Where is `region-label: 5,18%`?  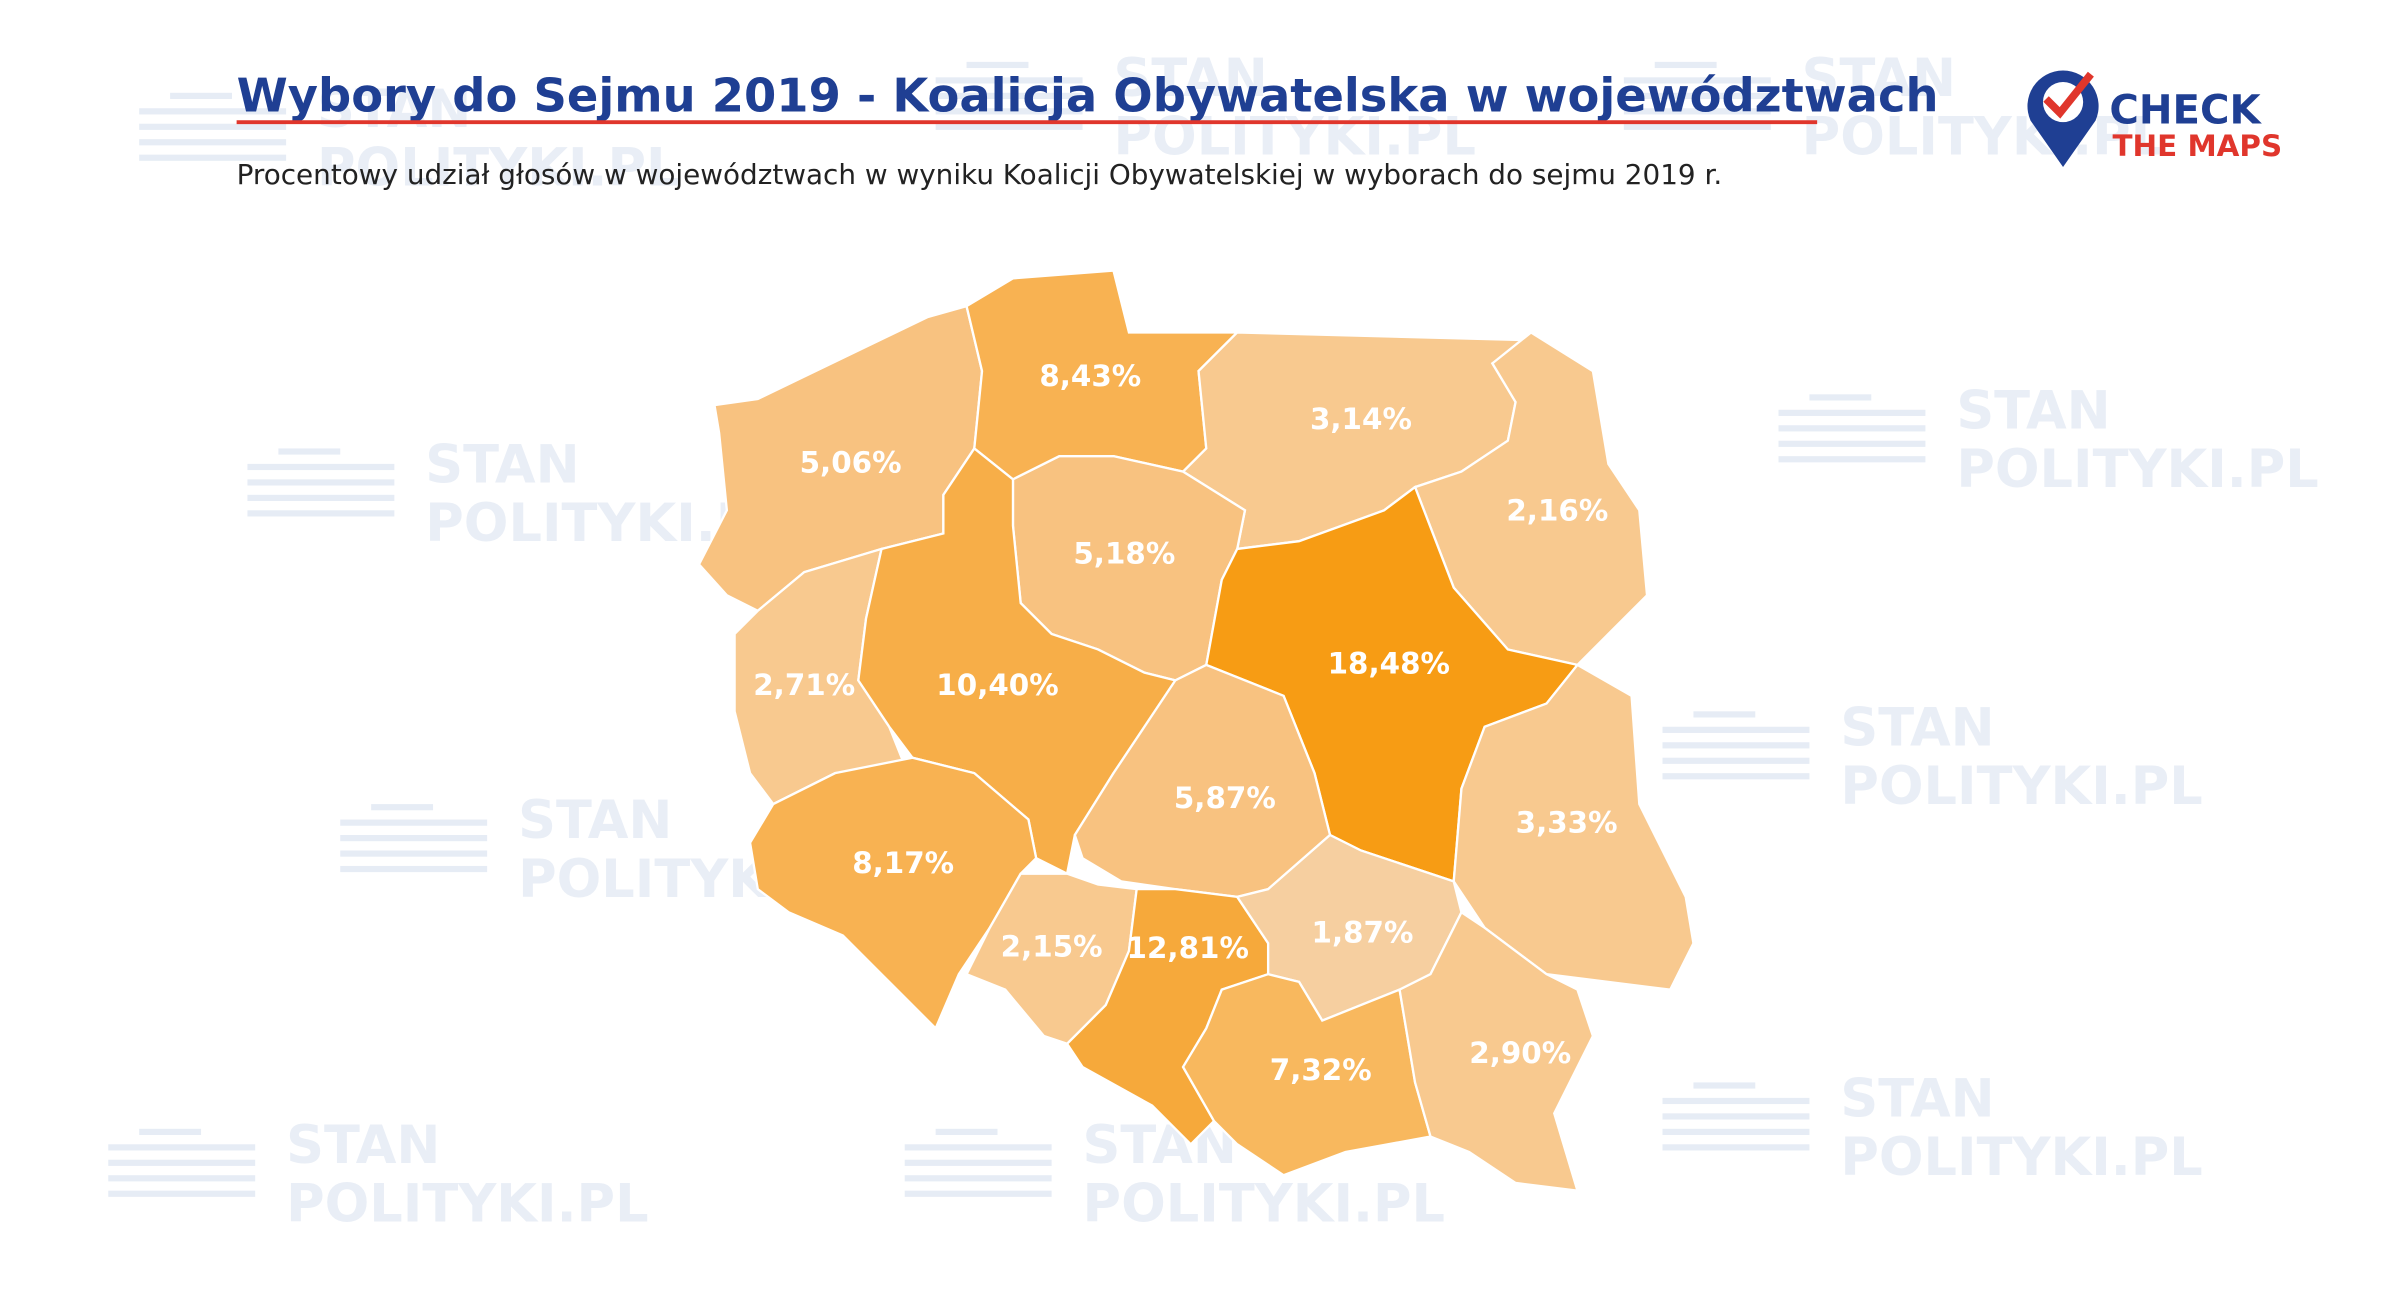 region-label: 5,18% is located at coordinates (1124, 554).